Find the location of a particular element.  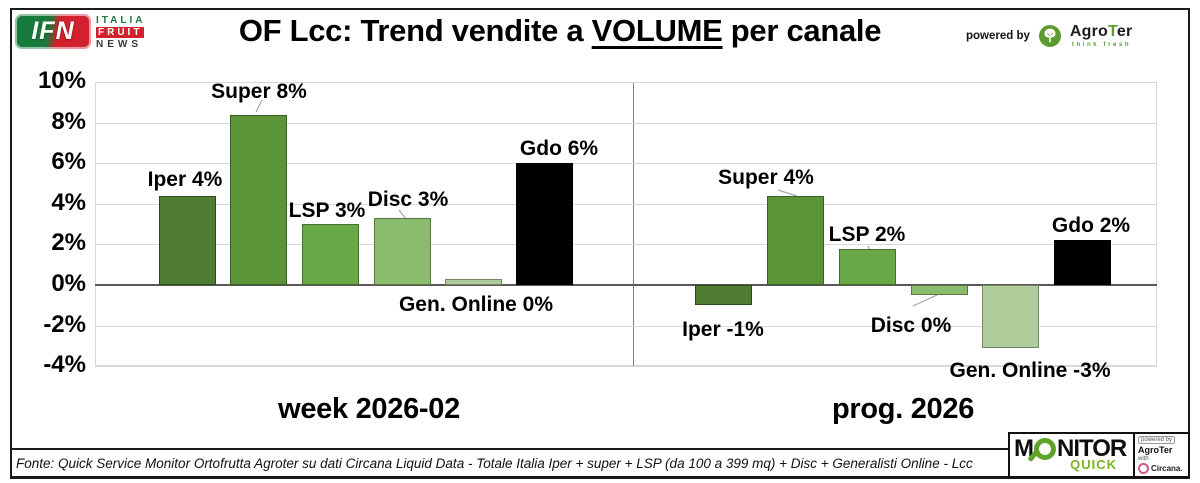

ifn-acronym: IFN is located at coordinates (53, 31).